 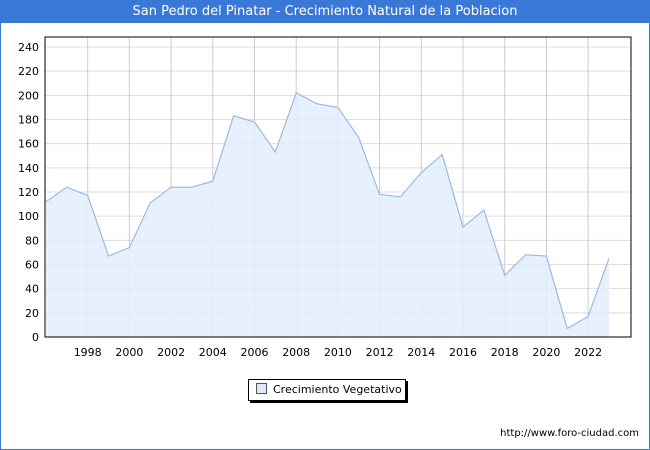 I want to click on y-tick-label: 240, so click(x=28, y=47).